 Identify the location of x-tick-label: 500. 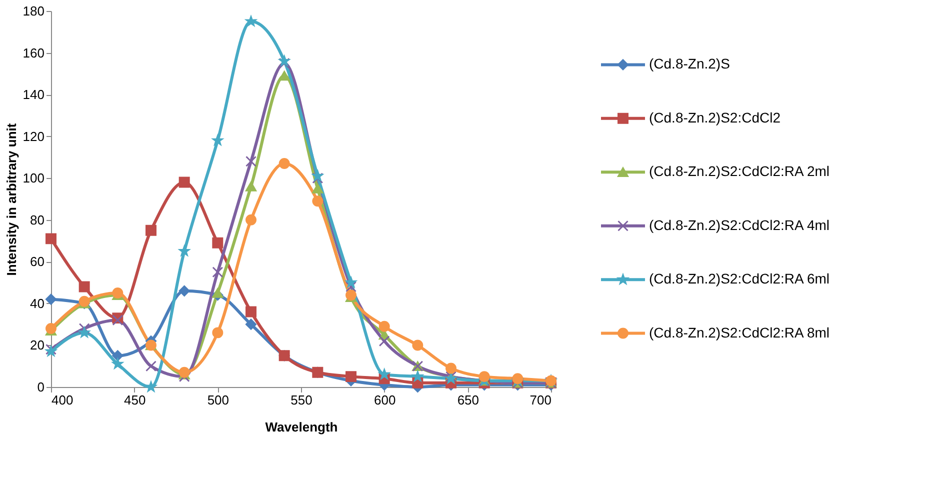
(218, 400).